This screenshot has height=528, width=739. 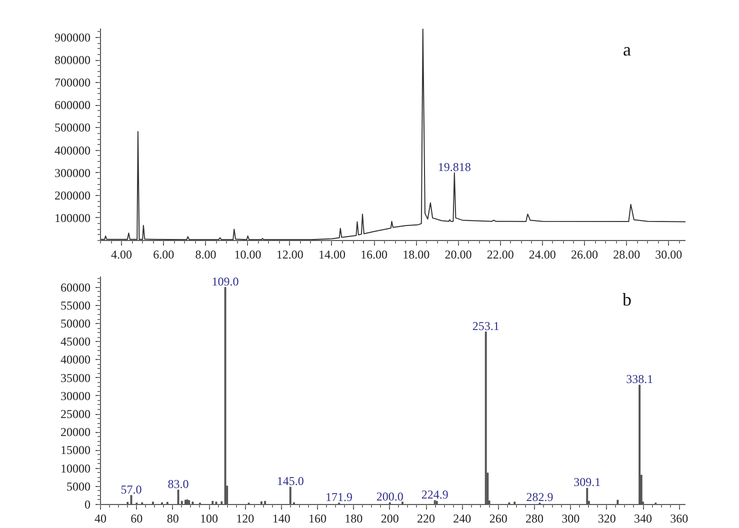 What do you see at coordinates (75, 341) in the screenshot?
I see `y-tick-label: 45000` at bounding box center [75, 341].